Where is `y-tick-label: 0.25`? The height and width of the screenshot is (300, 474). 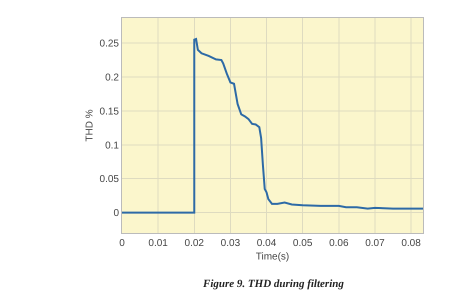 y-tick-label: 0.25 is located at coordinates (110, 44).